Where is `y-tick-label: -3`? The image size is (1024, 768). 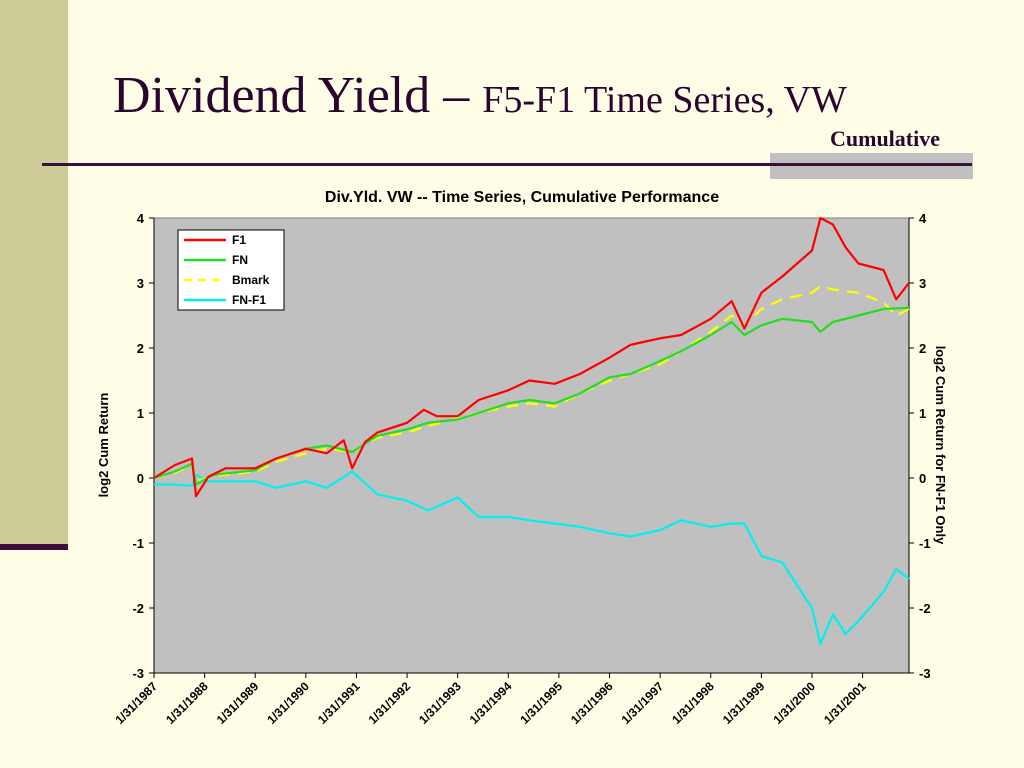 y-tick-label: -3 is located at coordinates (138, 673).